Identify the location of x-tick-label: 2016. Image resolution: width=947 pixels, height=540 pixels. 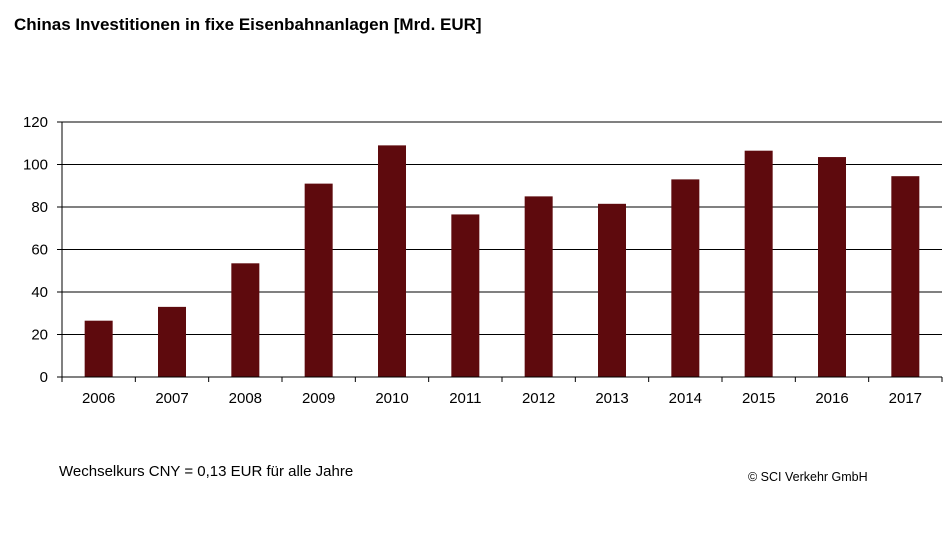
(831, 398).